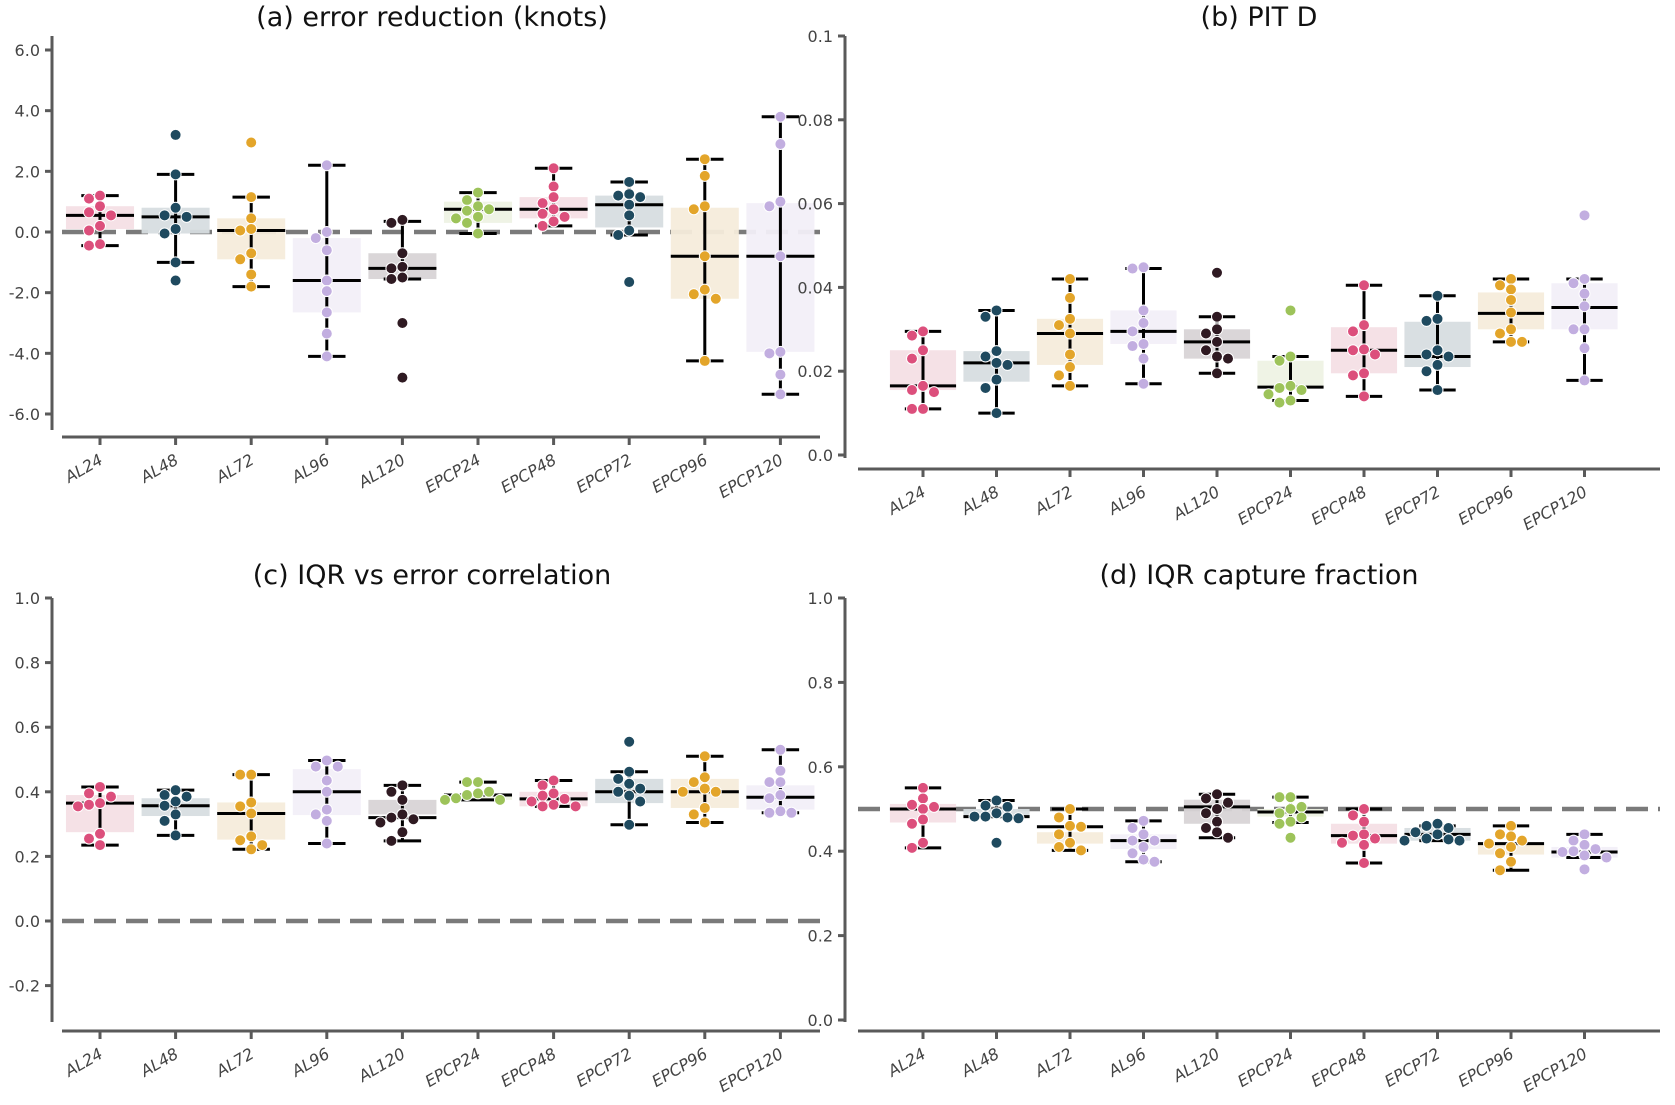 This screenshot has height=1105, width=1675. What do you see at coordinates (820, 598) in the screenshot?
I see `y-tick-label: 1.0` at bounding box center [820, 598].